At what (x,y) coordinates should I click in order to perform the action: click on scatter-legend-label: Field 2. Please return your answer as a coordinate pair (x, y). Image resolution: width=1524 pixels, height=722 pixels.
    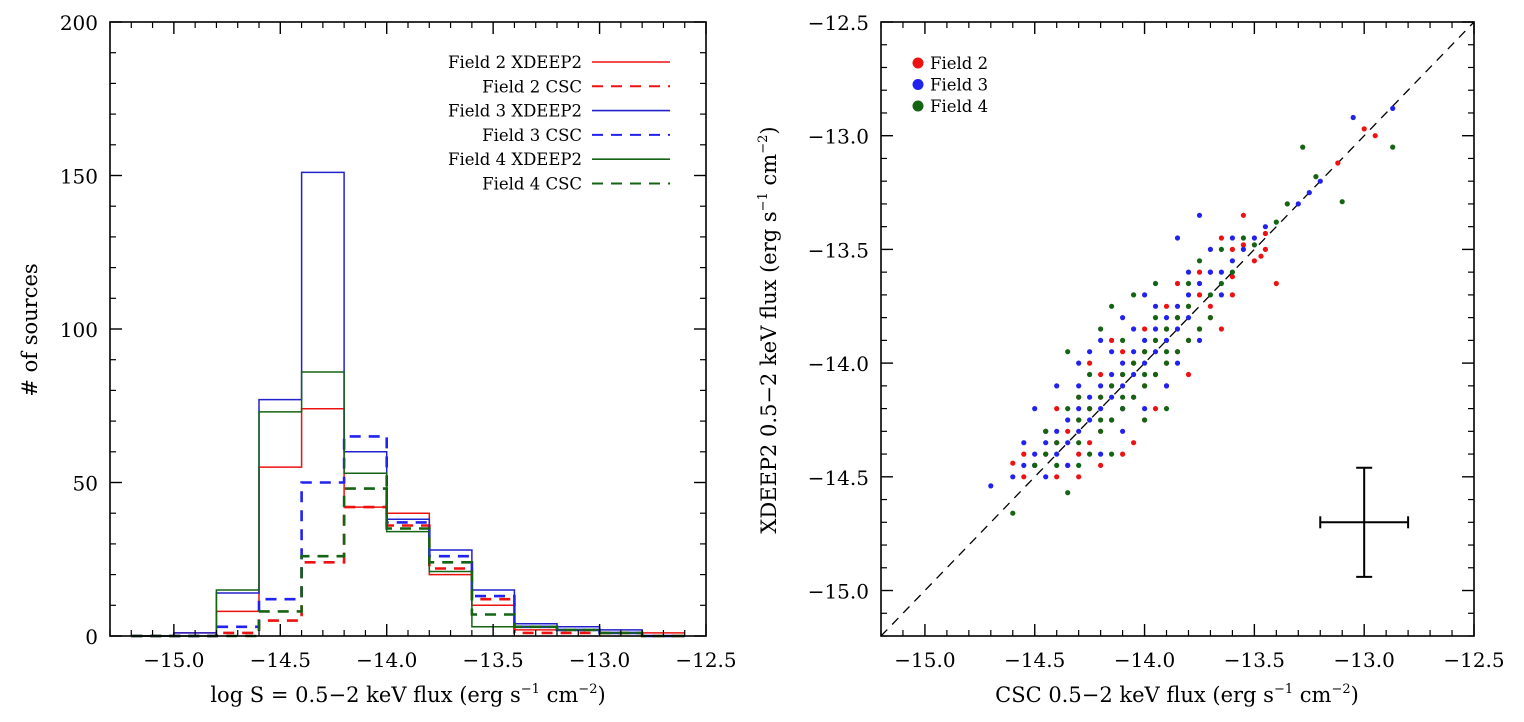
    Looking at the image, I should click on (959, 63).